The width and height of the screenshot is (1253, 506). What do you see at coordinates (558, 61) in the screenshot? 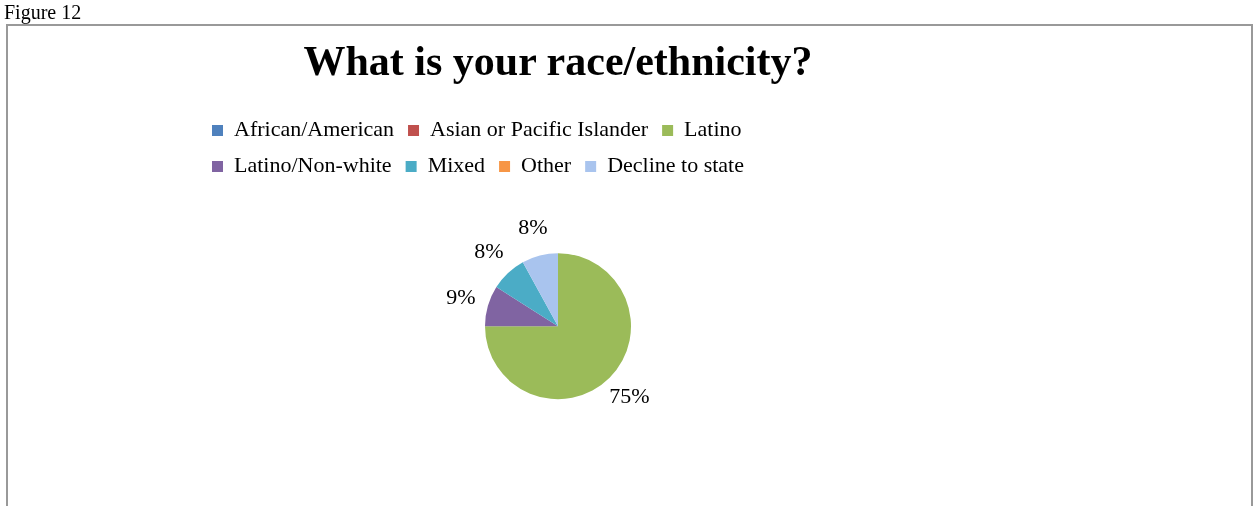
I see `chart-title: What is your race/ethnicity?` at bounding box center [558, 61].